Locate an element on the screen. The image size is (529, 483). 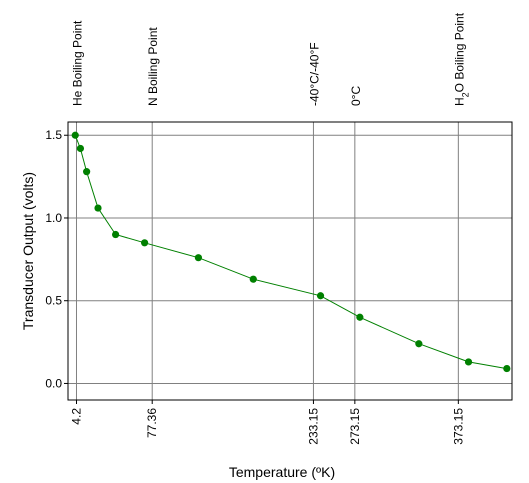
y-tick-label: 0.5 is located at coordinates (53, 301).